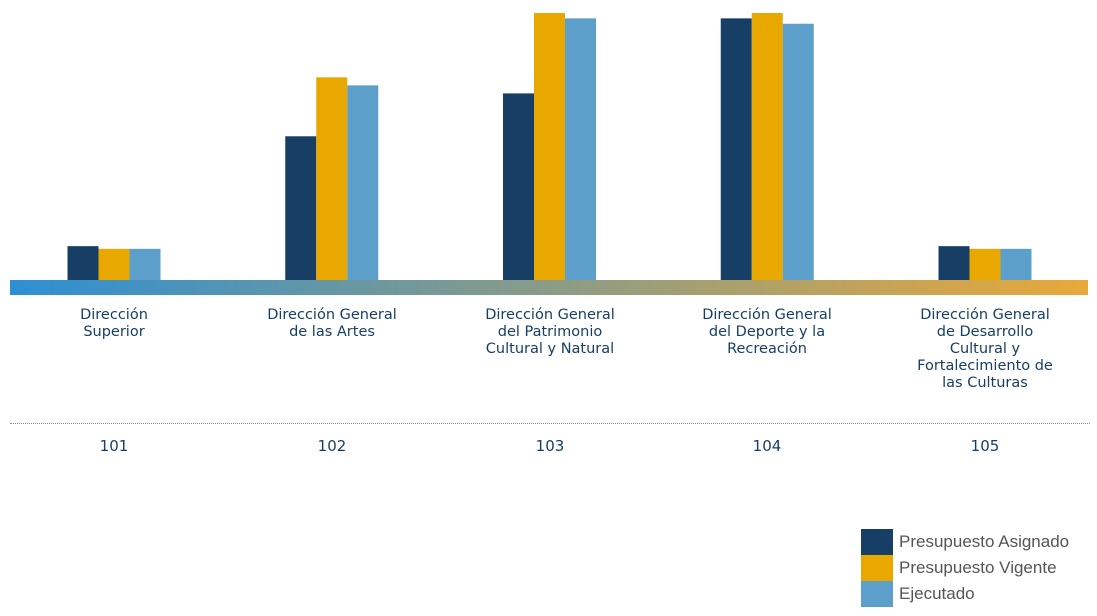 This screenshot has width=1097, height=616. I want to click on category-code: 105, so click(985, 446).